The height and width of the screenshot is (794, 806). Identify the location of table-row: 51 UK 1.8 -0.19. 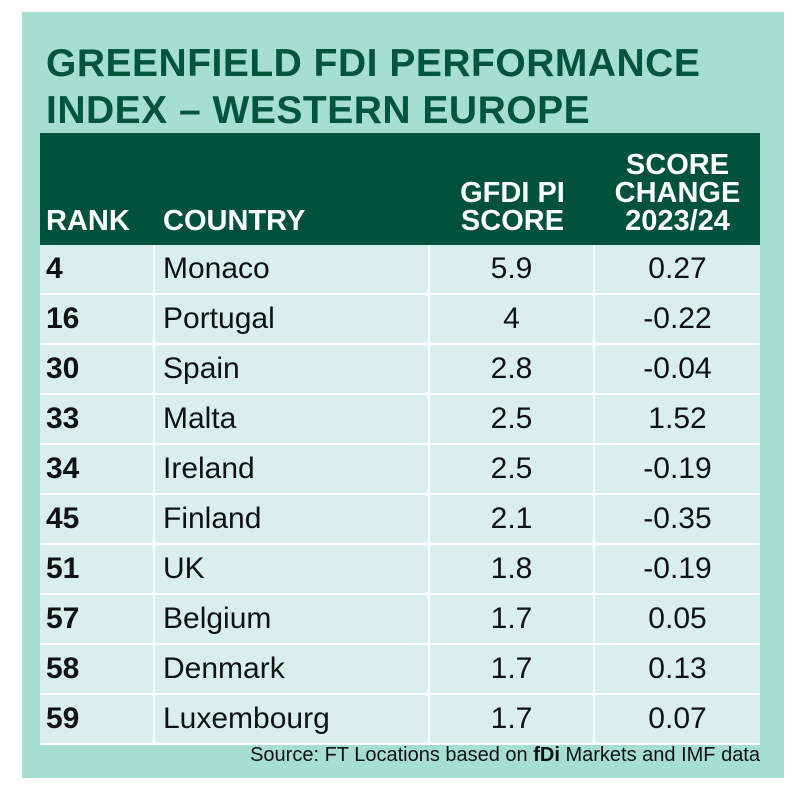
(400, 570).